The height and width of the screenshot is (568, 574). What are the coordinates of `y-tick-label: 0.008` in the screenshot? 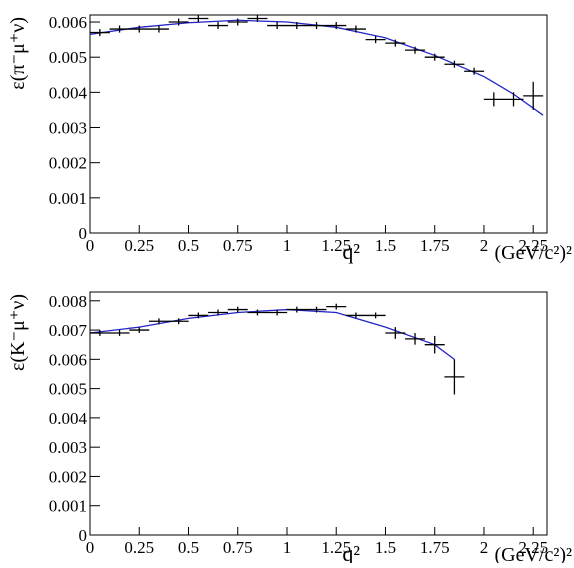 It's located at (68, 301).